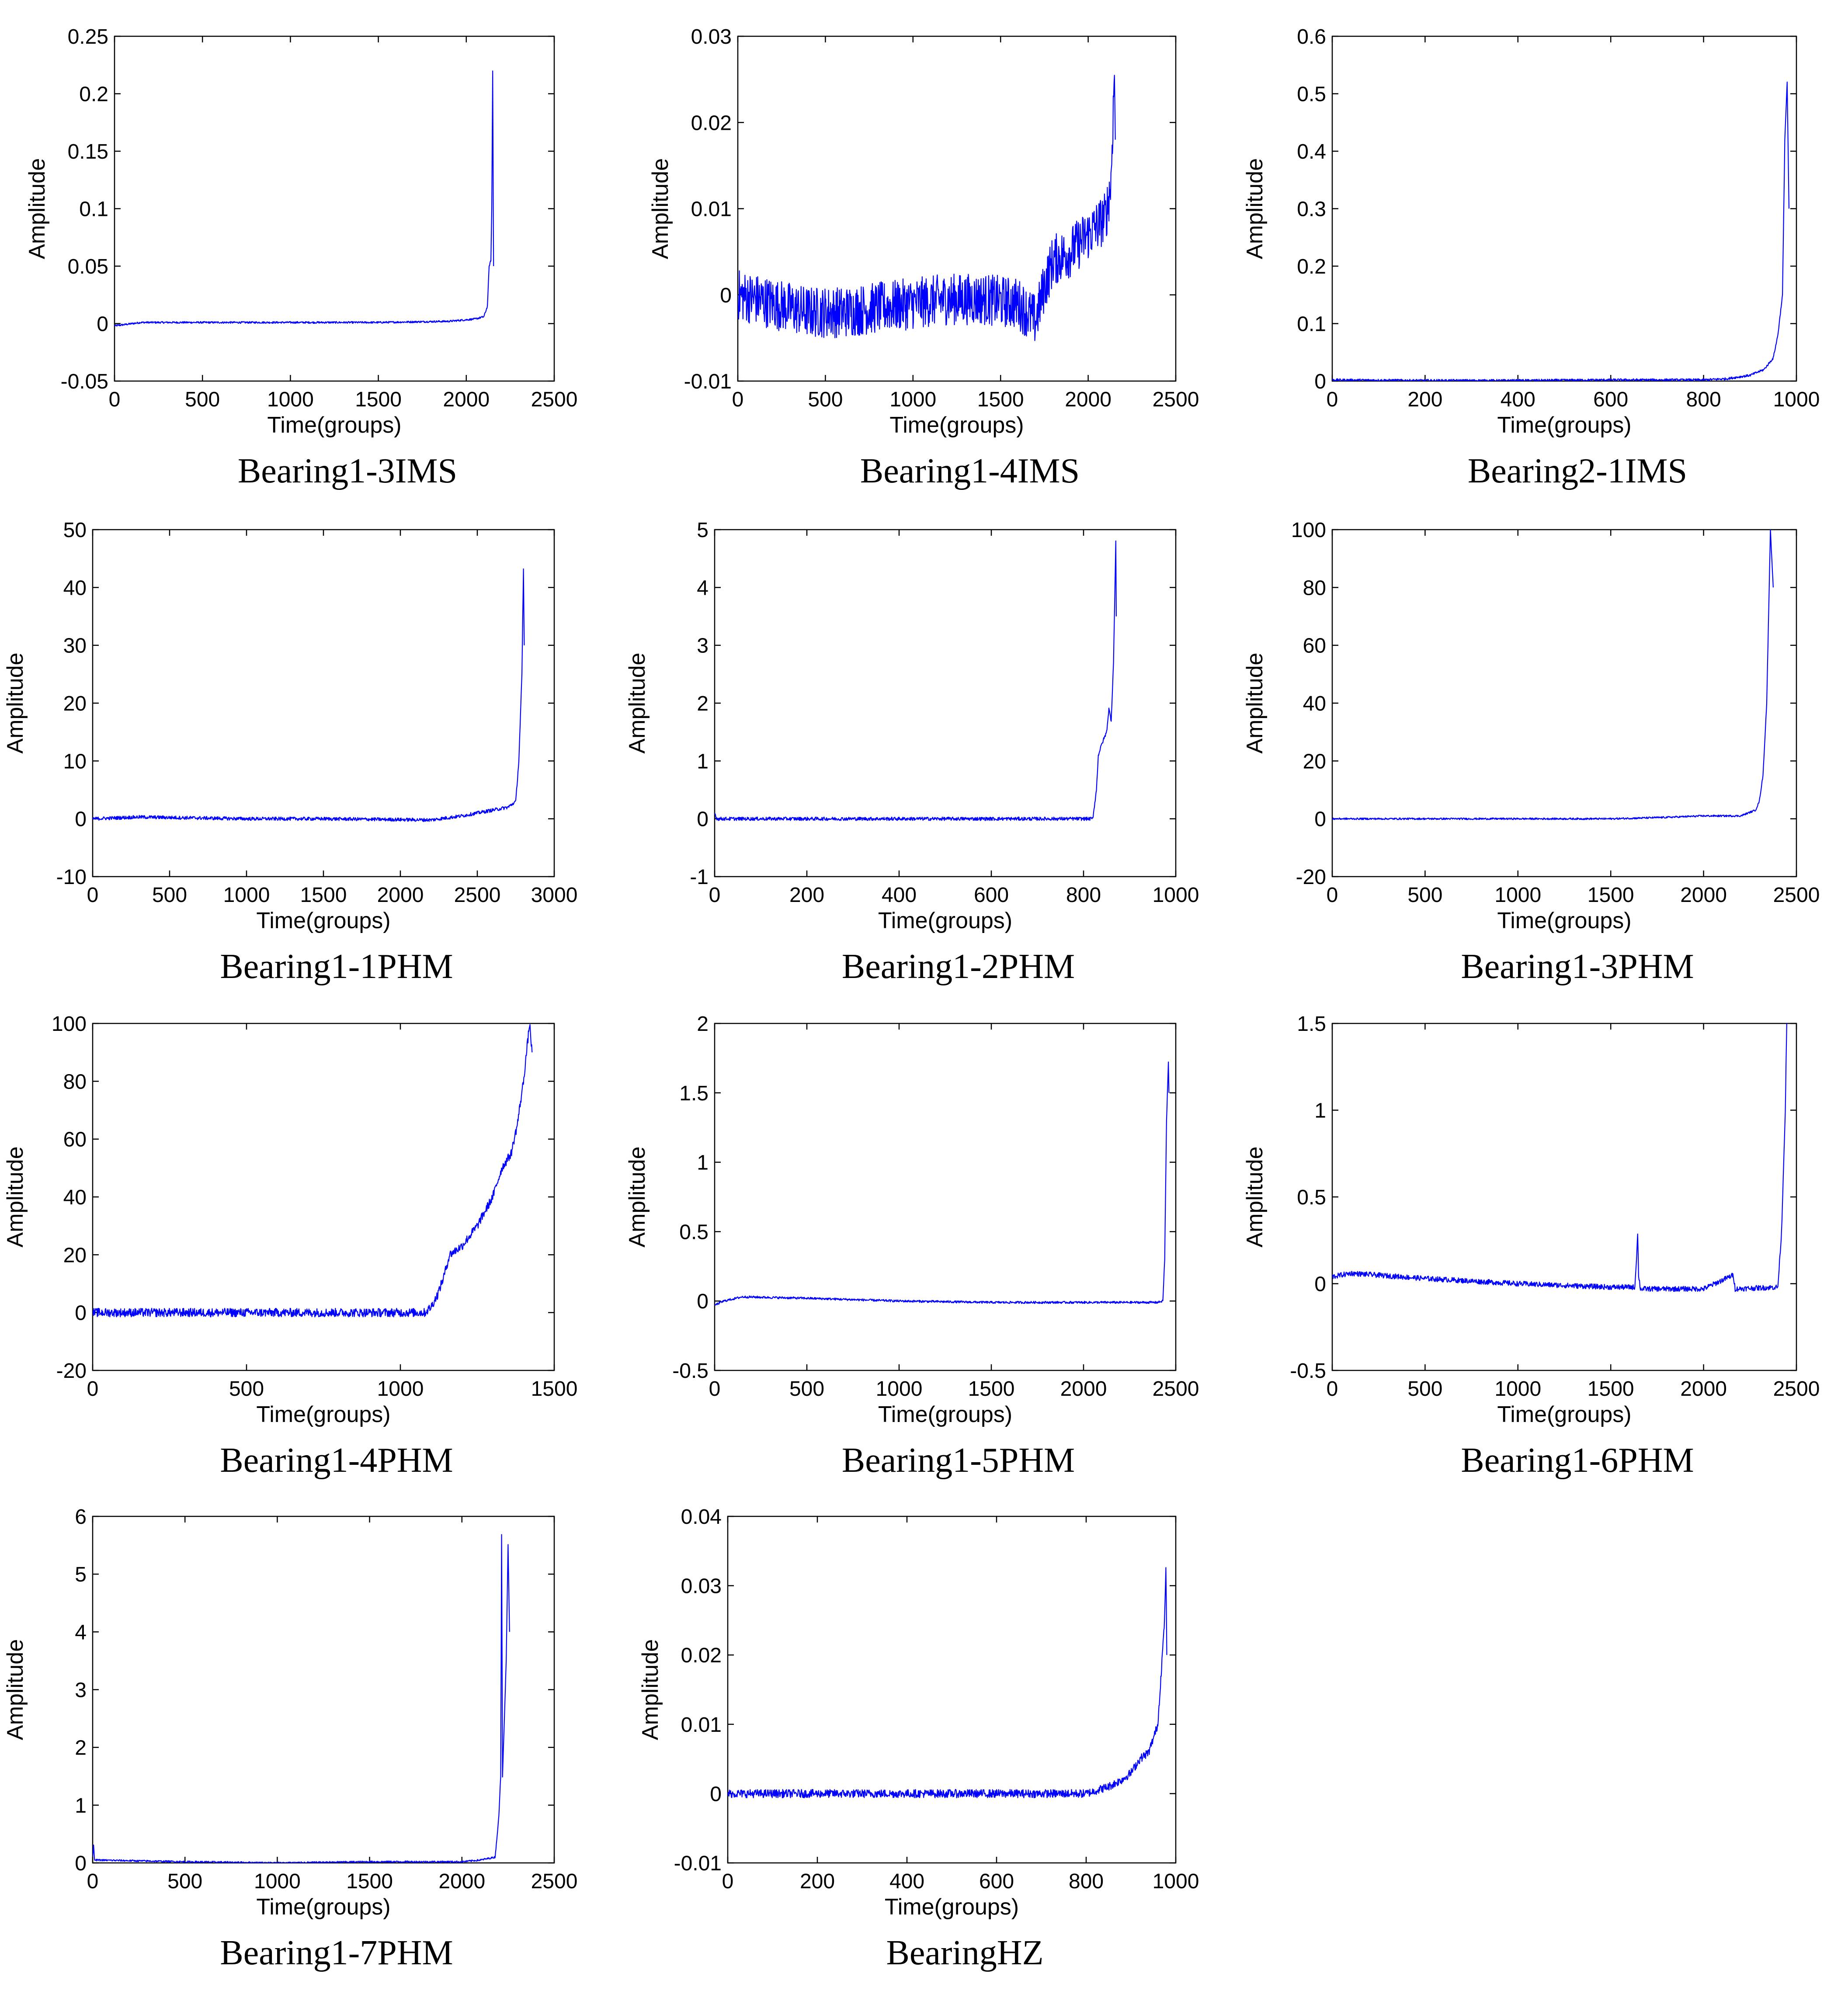 This screenshot has height=2001, width=1848. I want to click on panel-caption: BearingHZ, so click(965, 1953).